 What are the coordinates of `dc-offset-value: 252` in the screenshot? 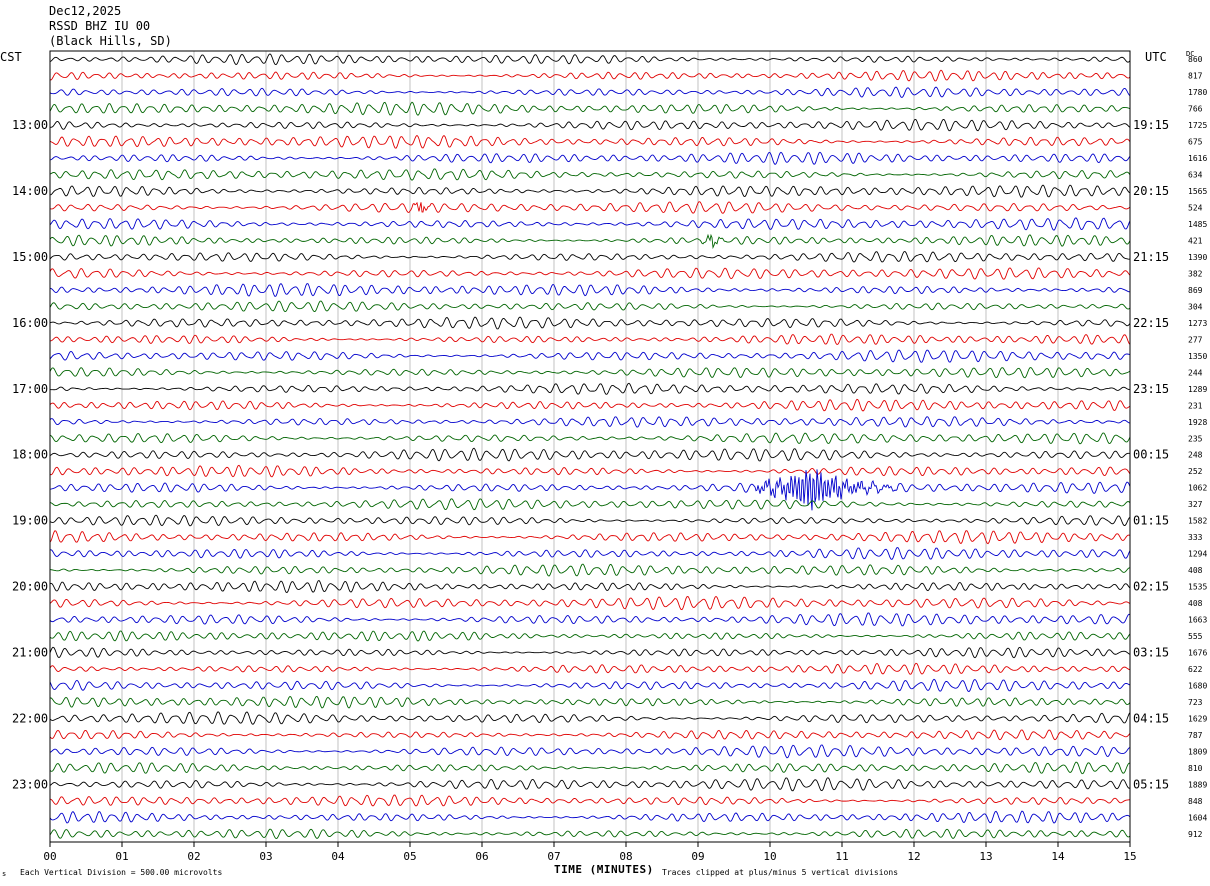 It's located at (1195, 471).